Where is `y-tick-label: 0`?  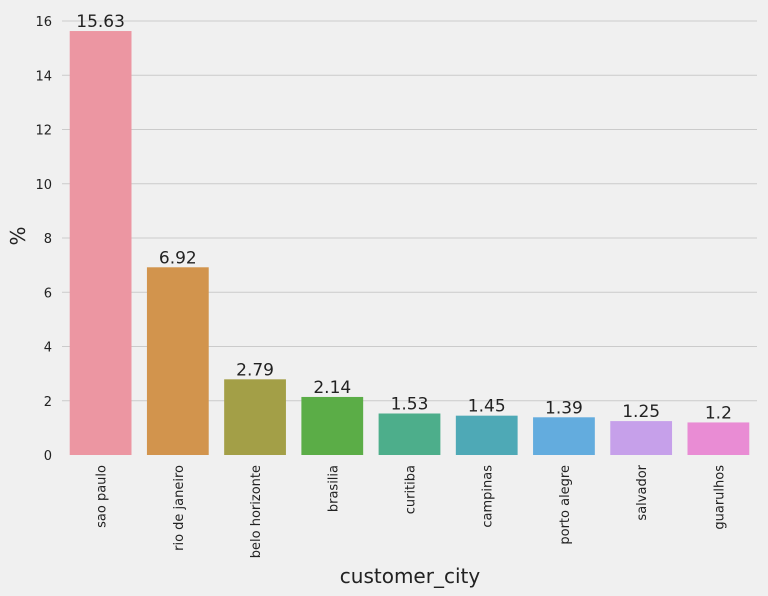
y-tick-label: 0 is located at coordinates (48, 456).